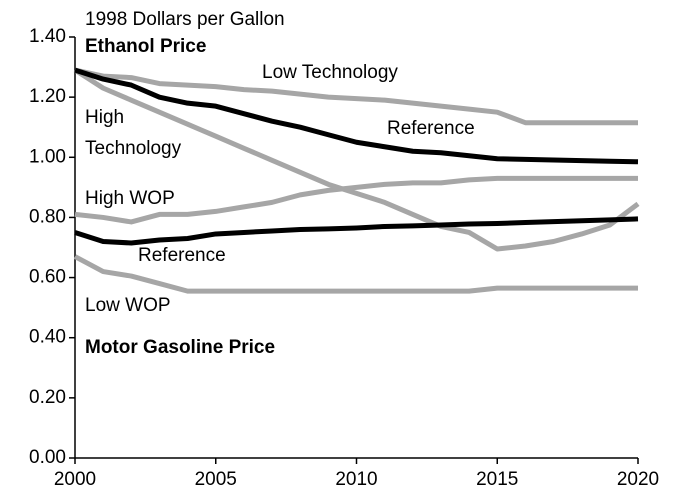 This screenshot has width=676, height=498. What do you see at coordinates (75, 479) in the screenshot?
I see `x-tick-label: 2000` at bounding box center [75, 479].